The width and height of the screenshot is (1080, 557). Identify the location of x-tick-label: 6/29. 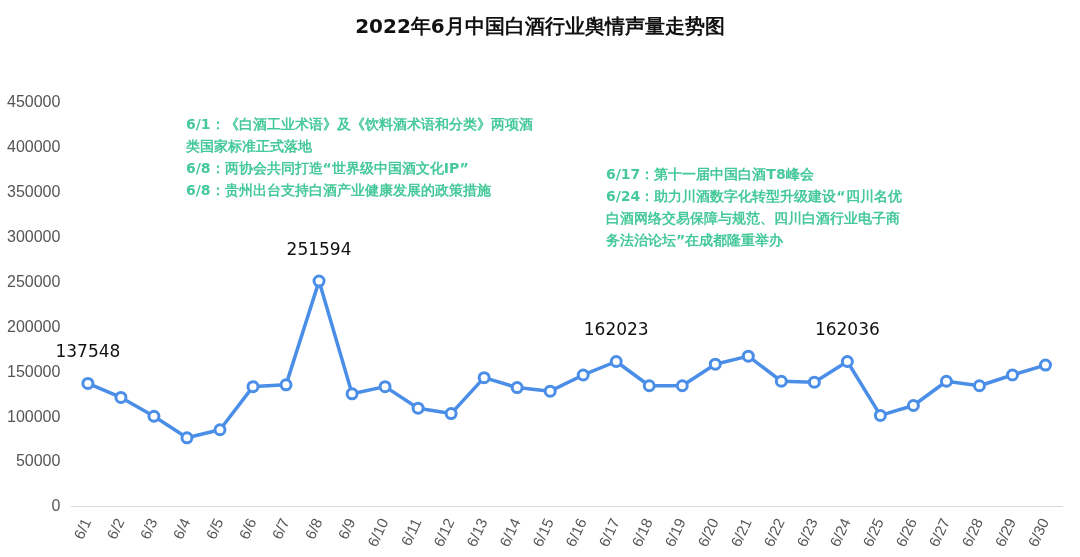
(1005, 532).